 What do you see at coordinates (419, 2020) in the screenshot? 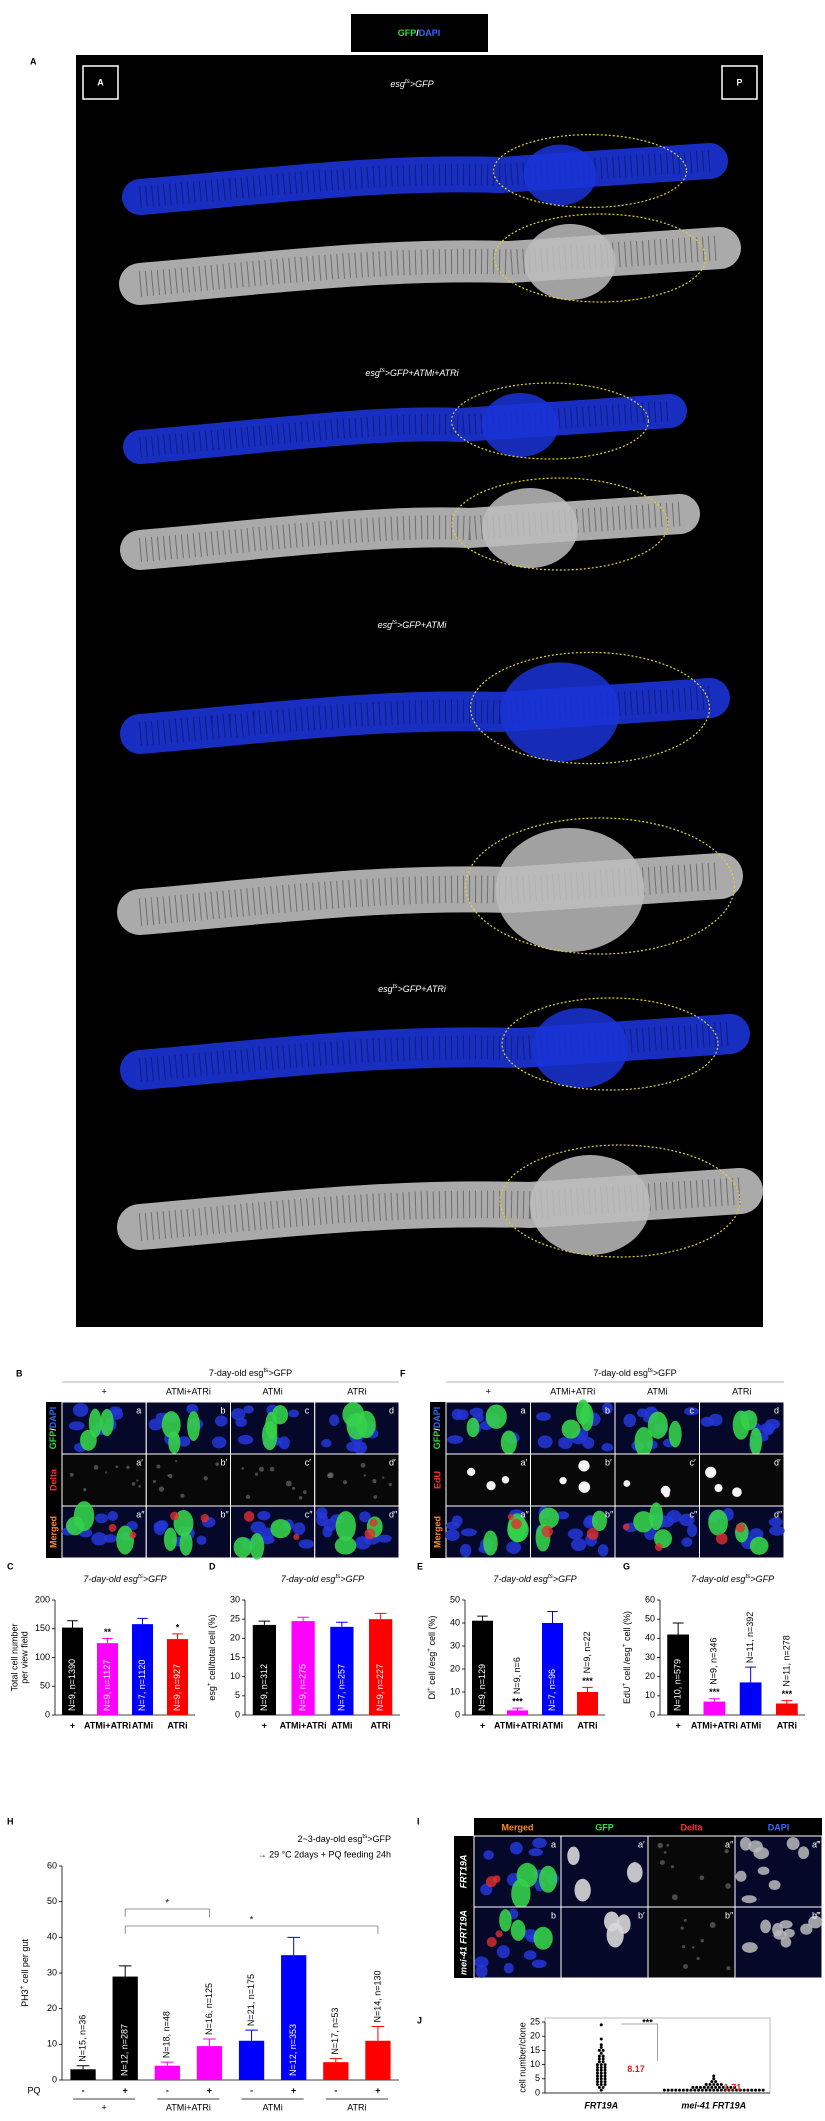
I see `panel-label: J` at bounding box center [419, 2020].